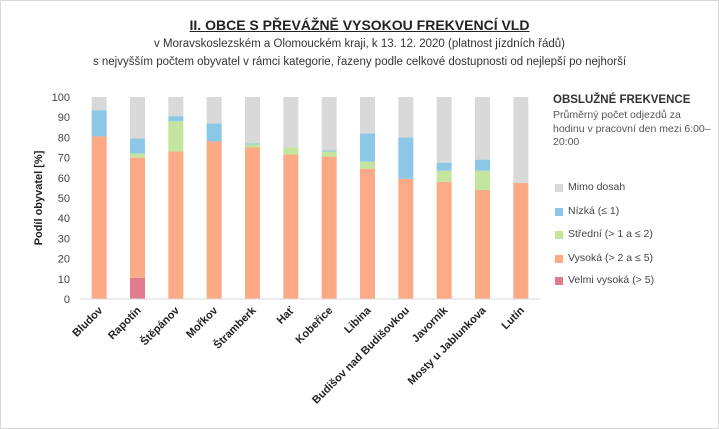 The width and height of the screenshot is (719, 429). What do you see at coordinates (611, 258) in the screenshot?
I see `legend-item-label: Vysoká (> 2 a ≤ 5)` at bounding box center [611, 258].